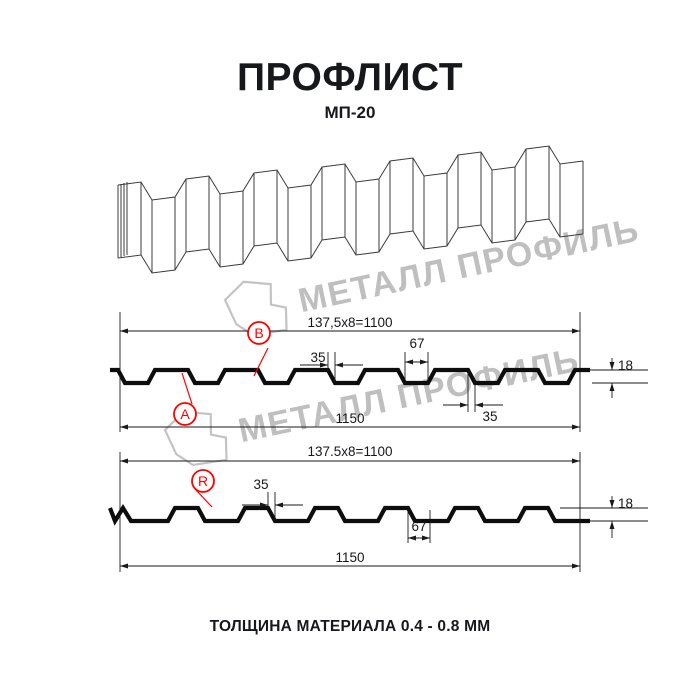 This screenshot has width=700, height=700. I want to click on marker-b: B, so click(259, 349).